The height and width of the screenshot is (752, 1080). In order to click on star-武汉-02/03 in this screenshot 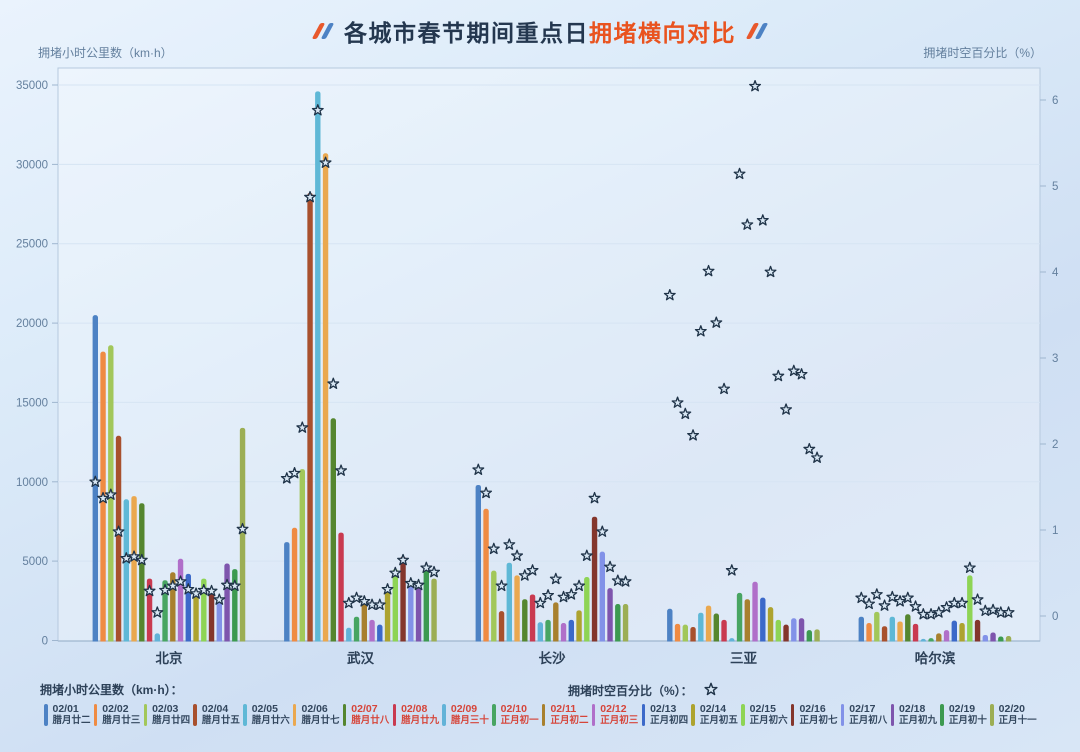, I will do `click(302, 427)`.